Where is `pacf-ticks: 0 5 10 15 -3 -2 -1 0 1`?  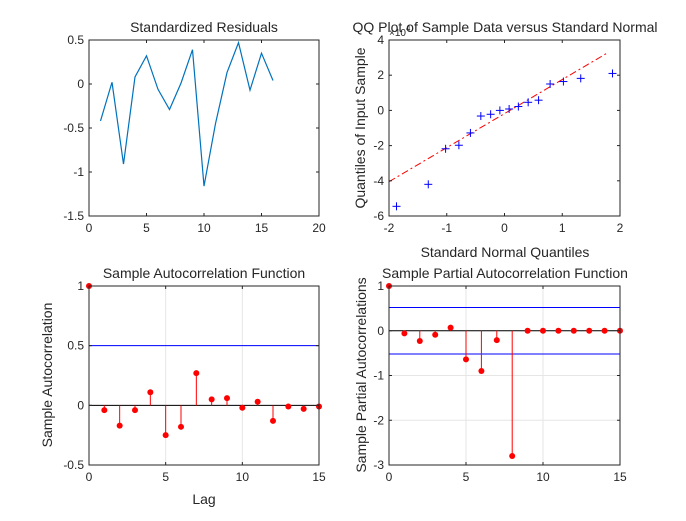
pacf-ticks: 0 5 10 15 -3 -2 -1 0 1 is located at coordinates (500, 381).